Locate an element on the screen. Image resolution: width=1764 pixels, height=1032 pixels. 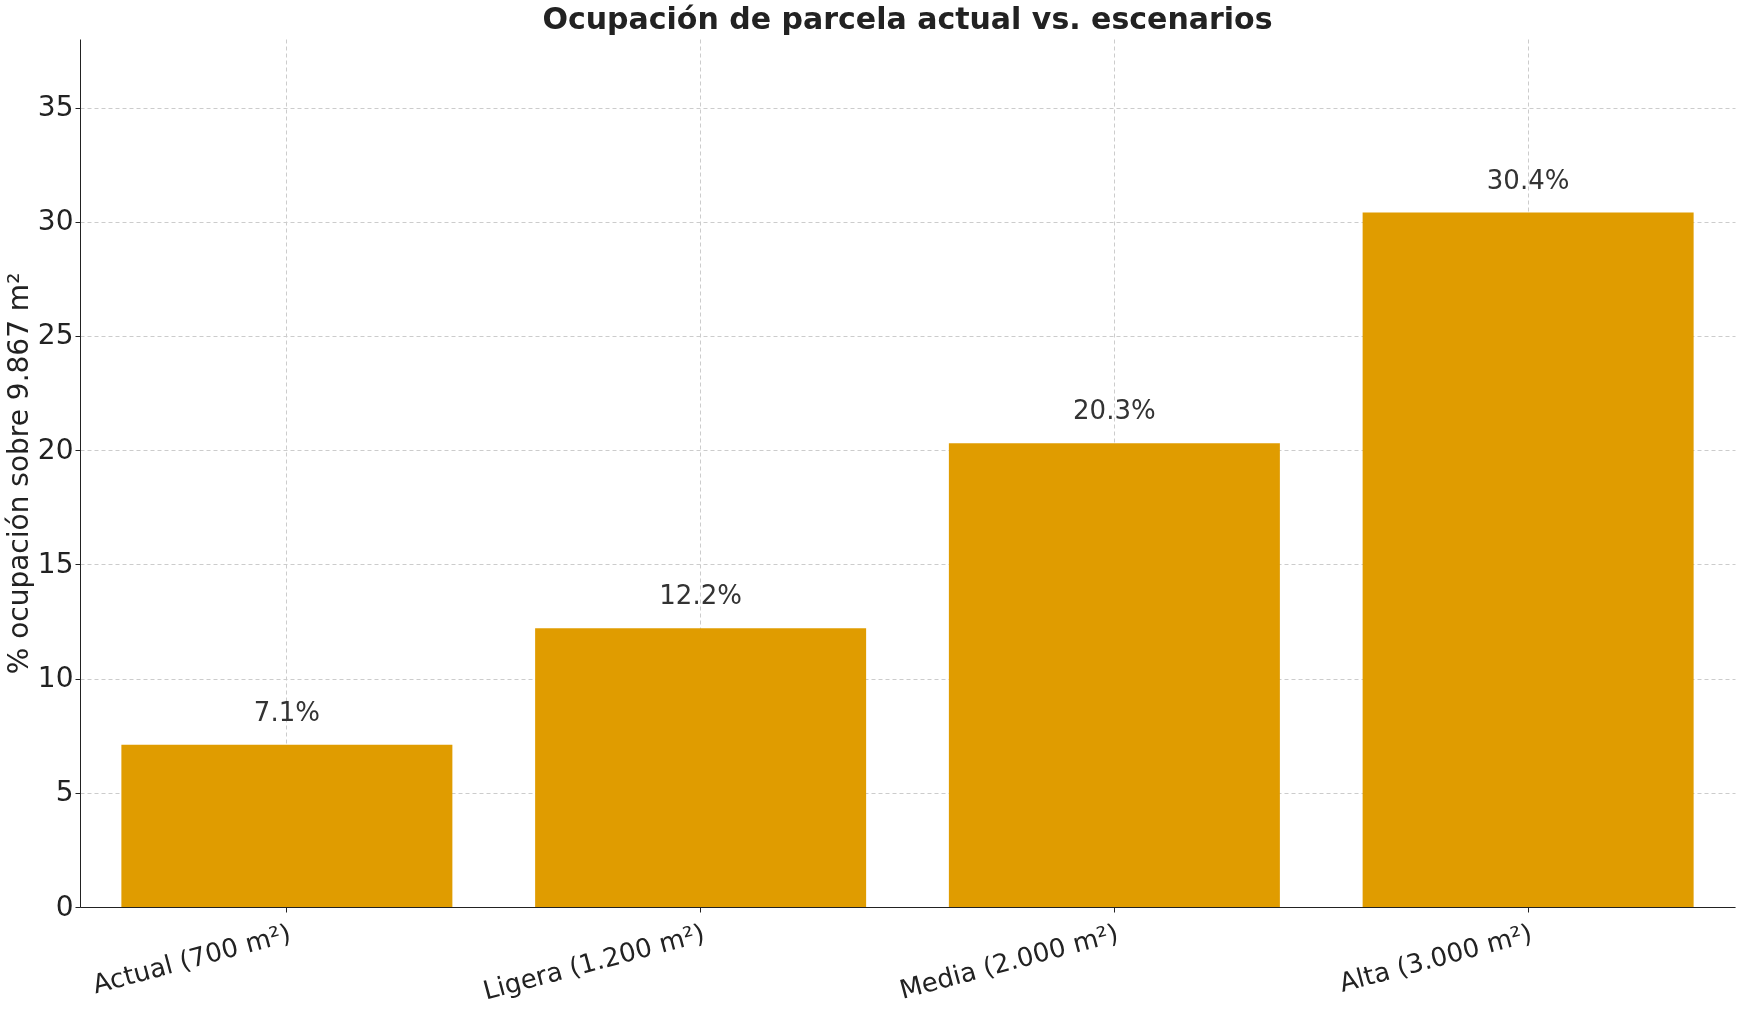
y-axis-title: % ocupación sobre 9.867 m² is located at coordinates (18, 473).